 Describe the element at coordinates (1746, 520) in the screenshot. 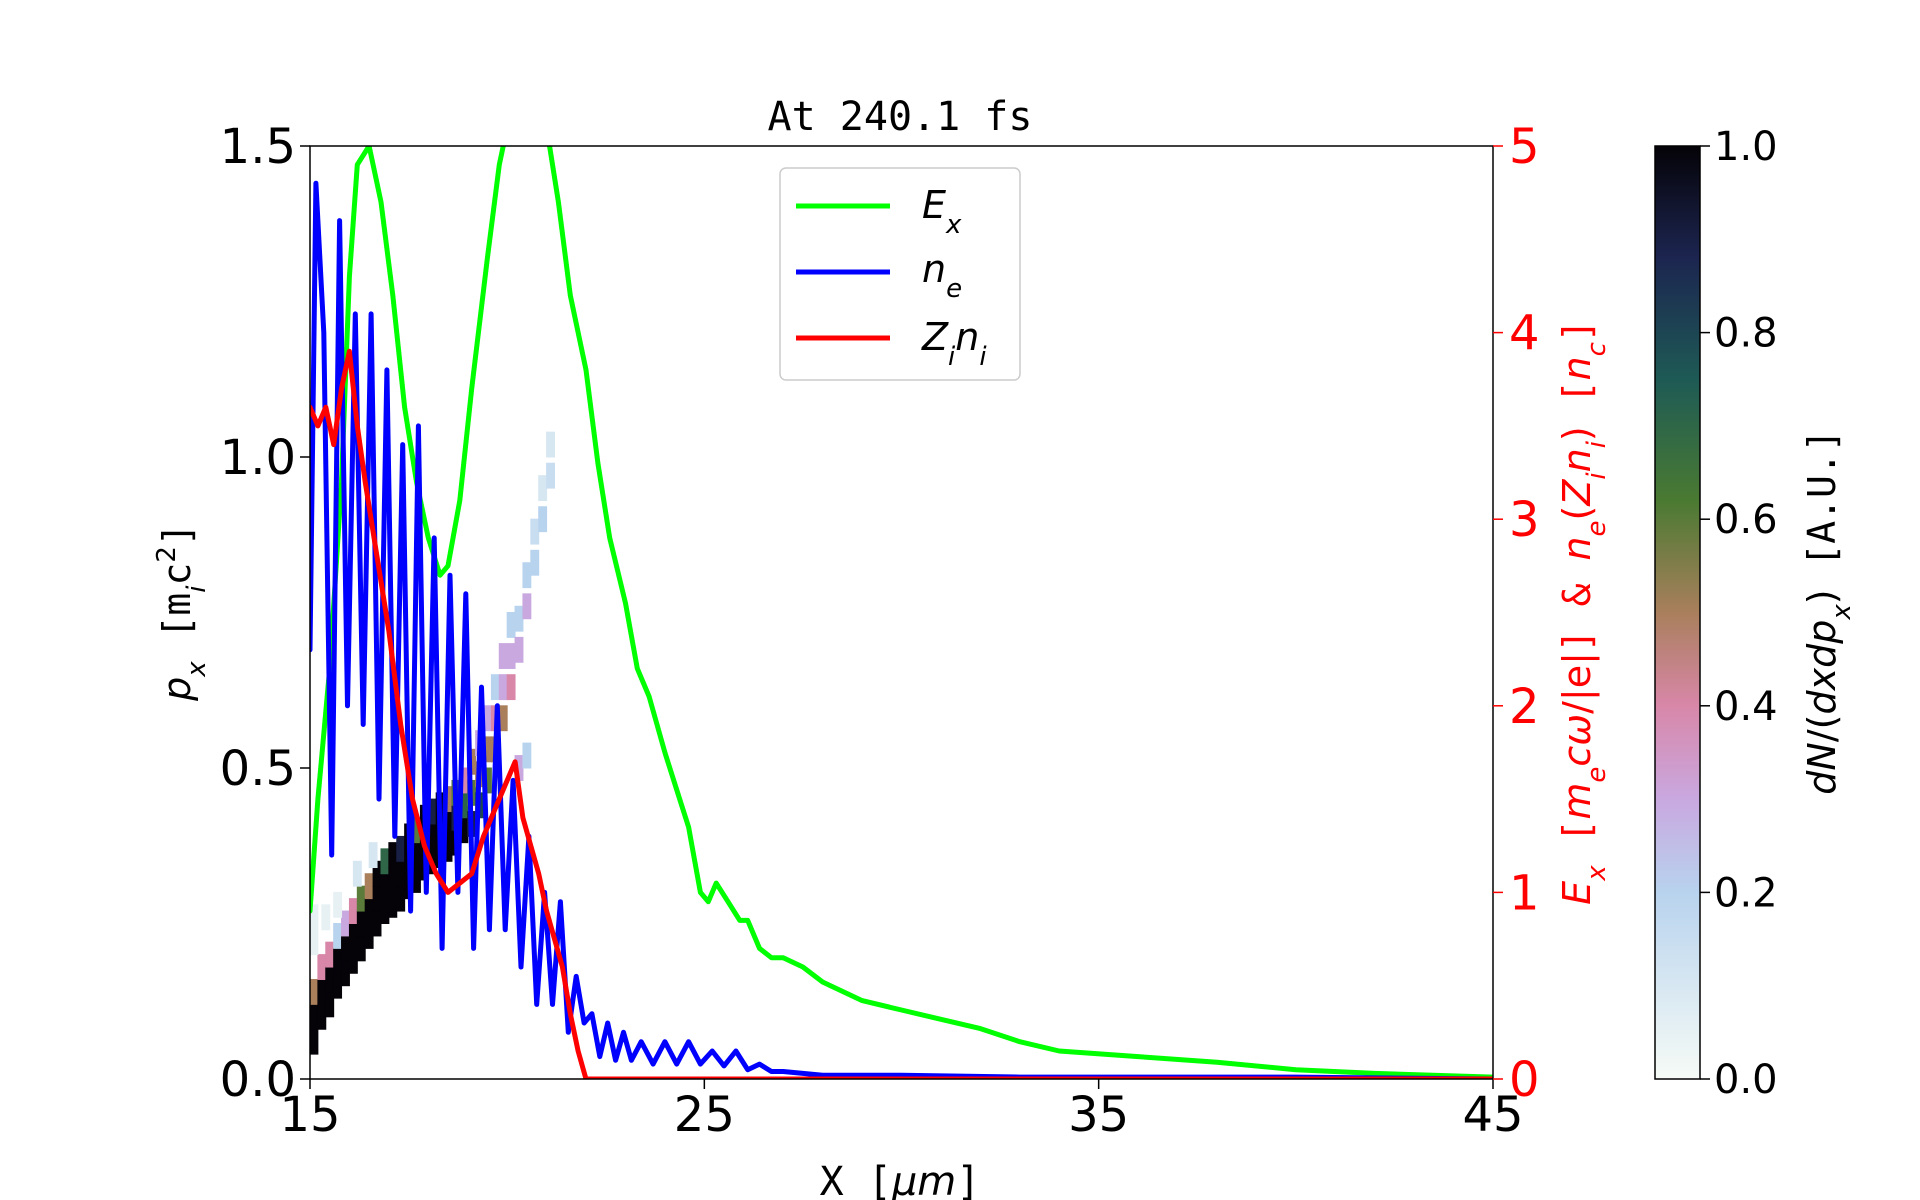

I see `colorbar-tick-label: 0.6` at that location.